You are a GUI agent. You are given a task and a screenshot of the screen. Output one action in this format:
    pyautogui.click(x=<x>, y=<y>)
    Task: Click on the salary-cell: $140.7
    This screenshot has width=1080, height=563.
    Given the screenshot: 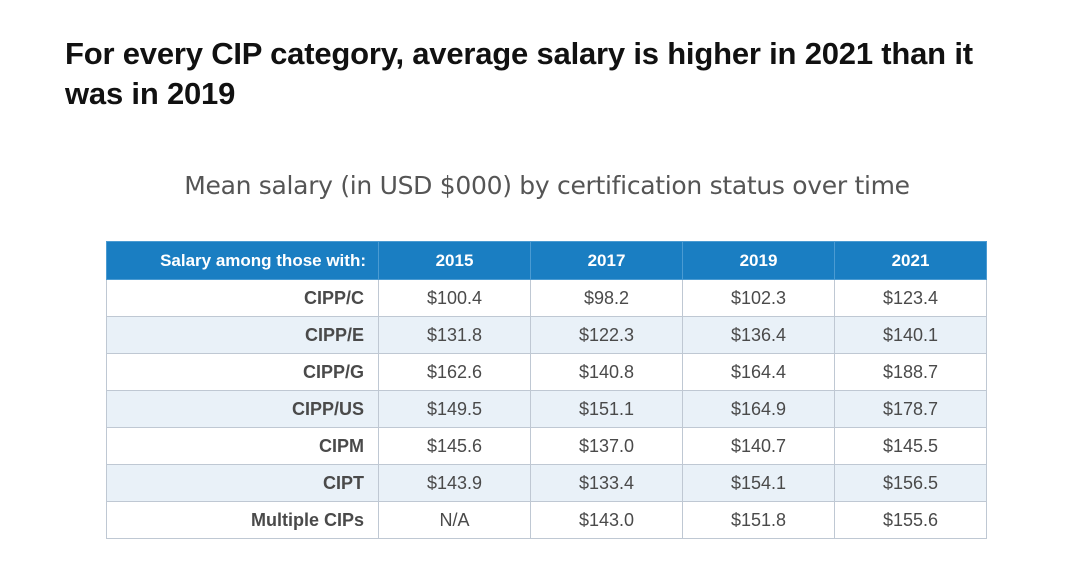 What is the action you would take?
    pyautogui.click(x=758, y=446)
    